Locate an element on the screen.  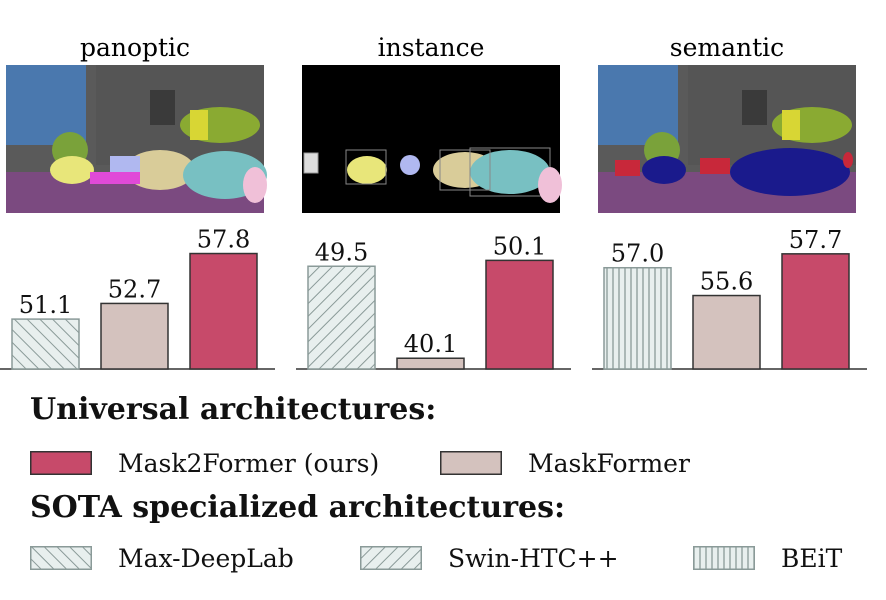
bar-label-panoptic-max-deeplab: 51.1 is located at coordinates (45, 305).